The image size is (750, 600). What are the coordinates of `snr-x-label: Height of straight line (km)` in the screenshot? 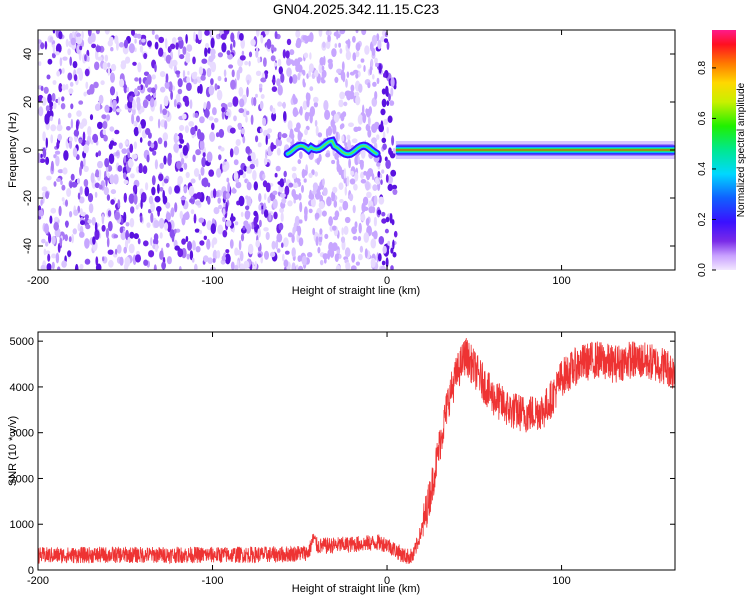 It's located at (356, 589).